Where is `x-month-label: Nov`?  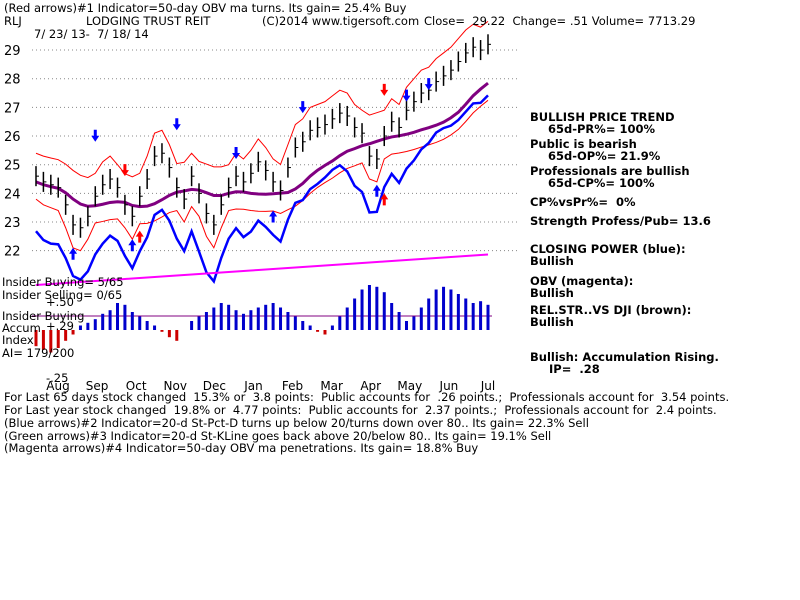 x-month-label: Nov is located at coordinates (175, 386).